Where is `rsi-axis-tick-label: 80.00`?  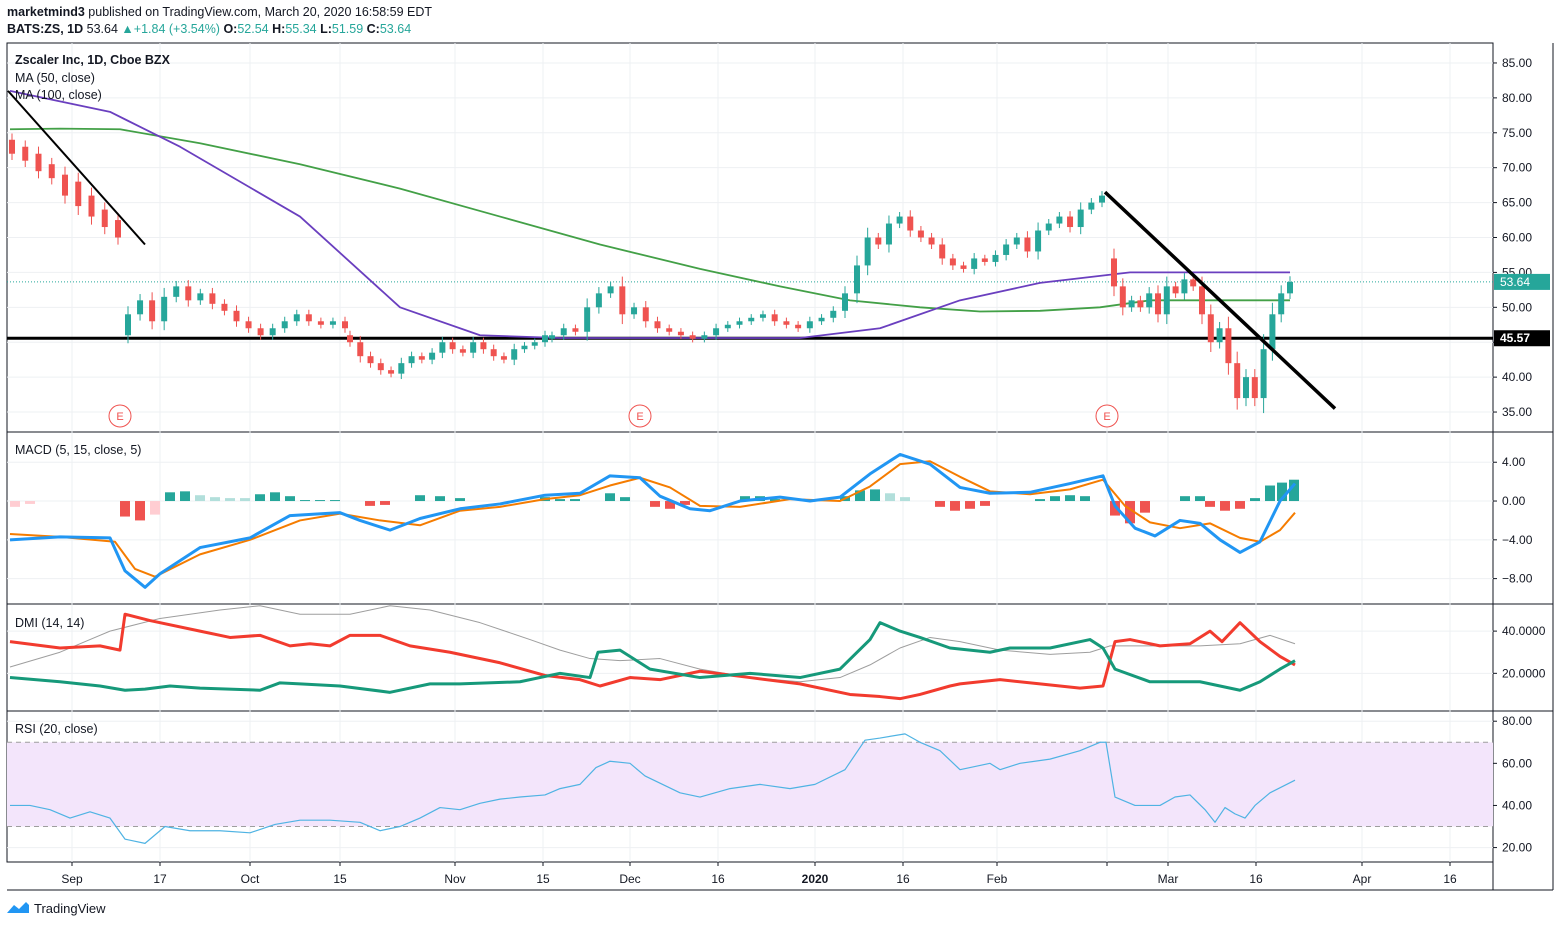
rsi-axis-tick-label: 80.00 is located at coordinates (1517, 721).